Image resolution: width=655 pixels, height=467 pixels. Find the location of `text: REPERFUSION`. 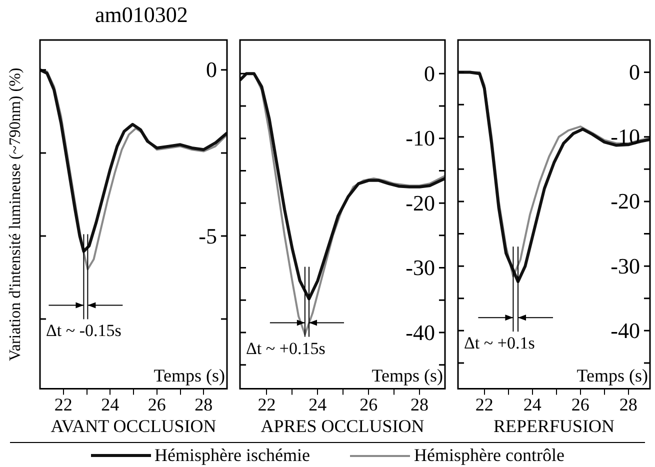

text: REPERFUSION is located at coordinates (554, 426).